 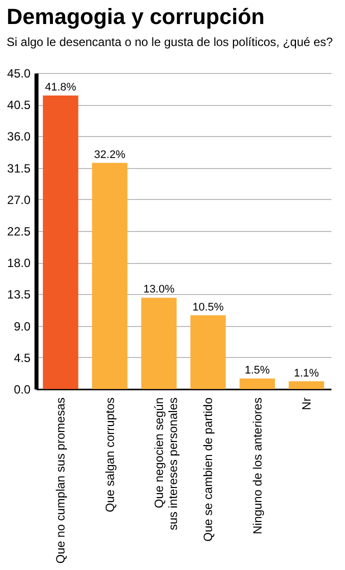 What do you see at coordinates (257, 370) in the screenshot?
I see `data-label: 1.5%` at bounding box center [257, 370].